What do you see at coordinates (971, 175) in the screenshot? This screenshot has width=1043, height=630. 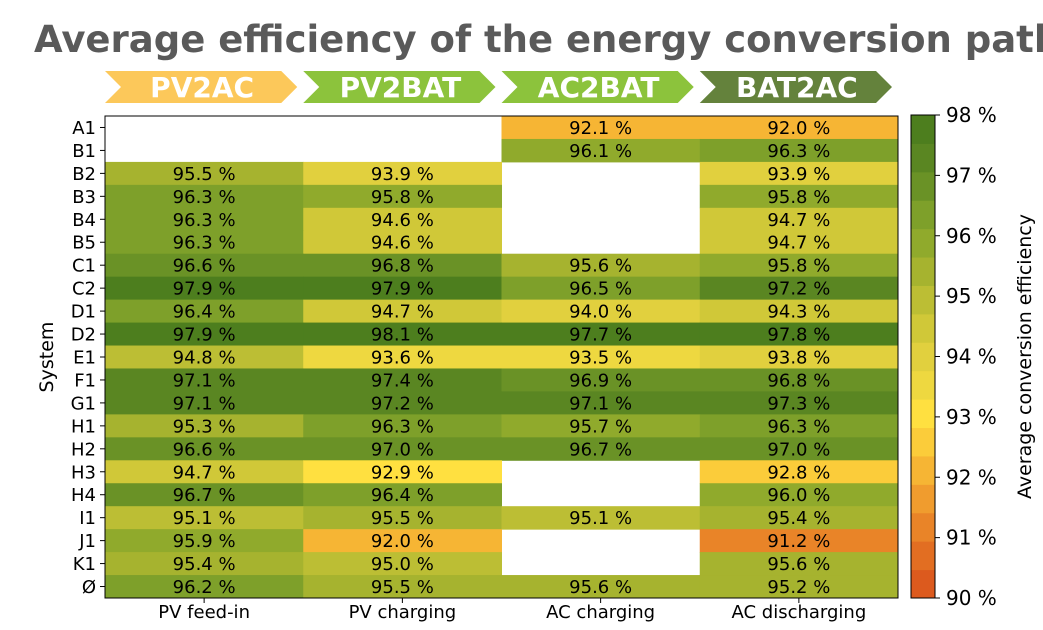 I see `colorbar-tick-label: 97 %` at bounding box center [971, 175].